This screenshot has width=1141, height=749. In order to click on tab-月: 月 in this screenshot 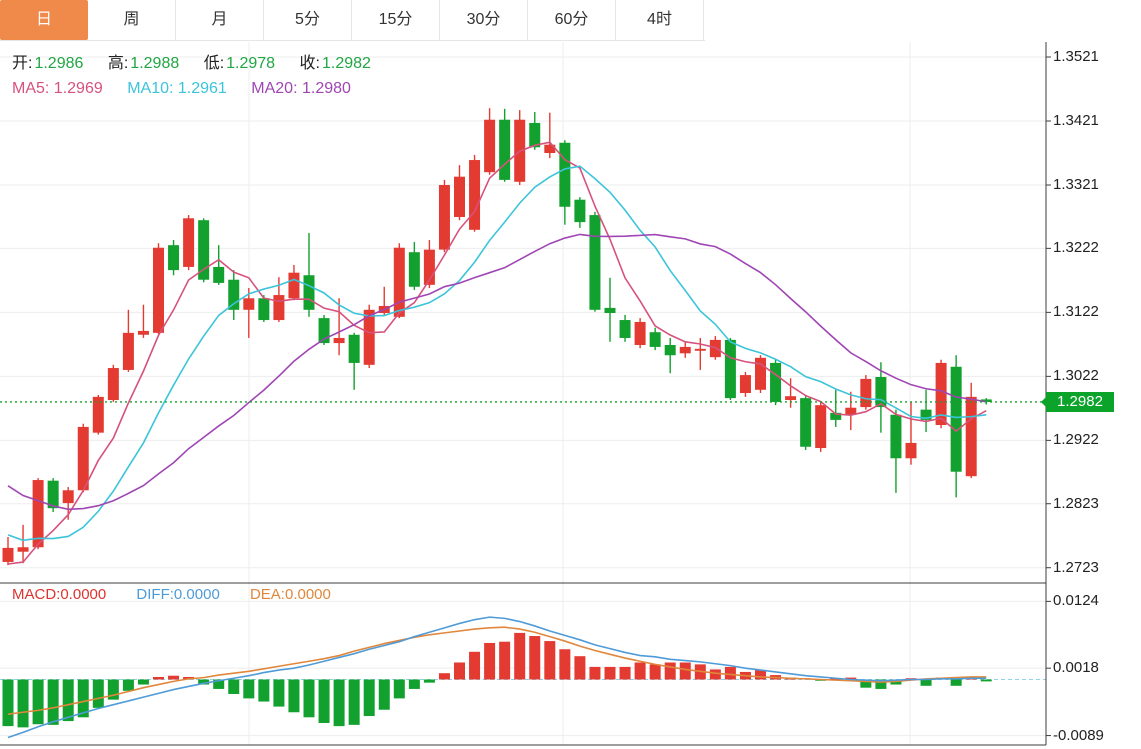, I will do `click(220, 20)`.